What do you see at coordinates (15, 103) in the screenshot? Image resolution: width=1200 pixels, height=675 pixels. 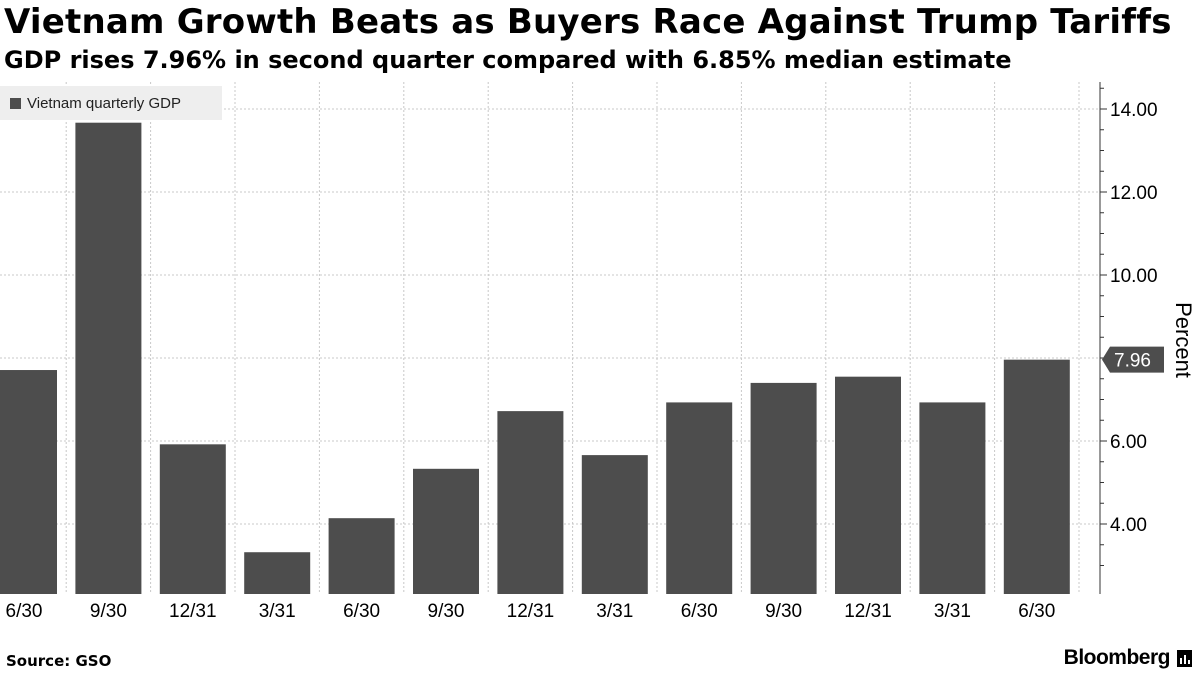 I see `legend-swatch` at bounding box center [15, 103].